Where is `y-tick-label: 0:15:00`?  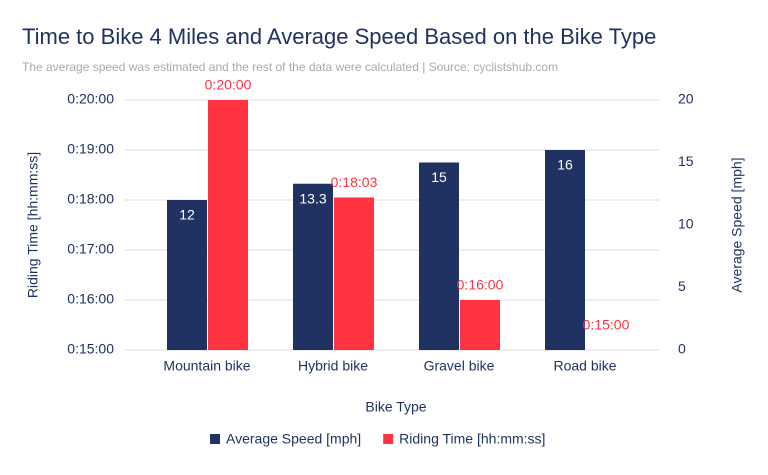 y-tick-label: 0:15:00 is located at coordinates (90, 349).